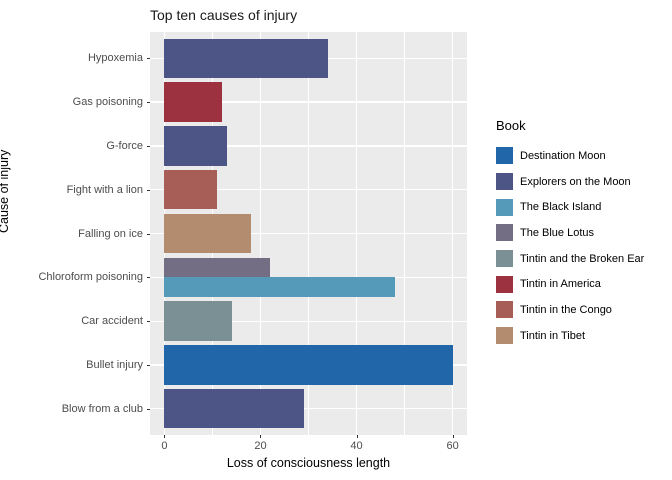 Image resolution: width=672 pixels, height=480 pixels. I want to click on bar-g-force, so click(195, 146).